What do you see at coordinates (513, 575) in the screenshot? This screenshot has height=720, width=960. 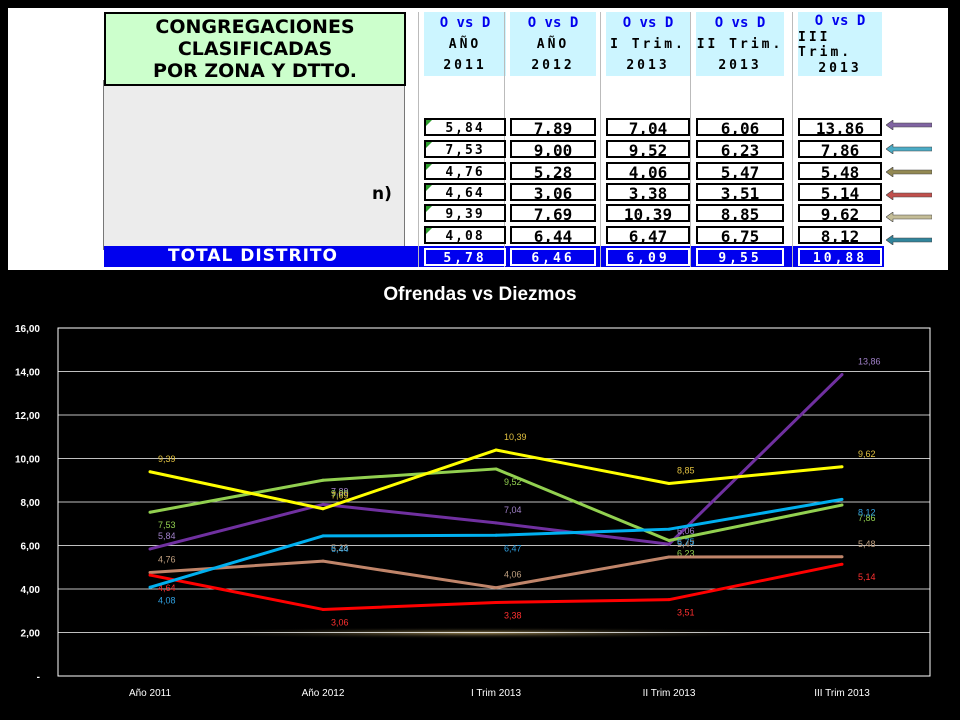 I see `data-label: 4,06` at bounding box center [513, 575].